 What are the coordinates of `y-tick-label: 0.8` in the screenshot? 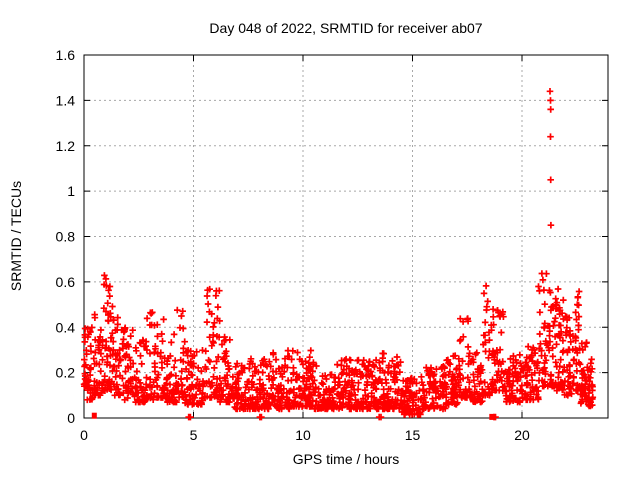 It's located at (66, 237).